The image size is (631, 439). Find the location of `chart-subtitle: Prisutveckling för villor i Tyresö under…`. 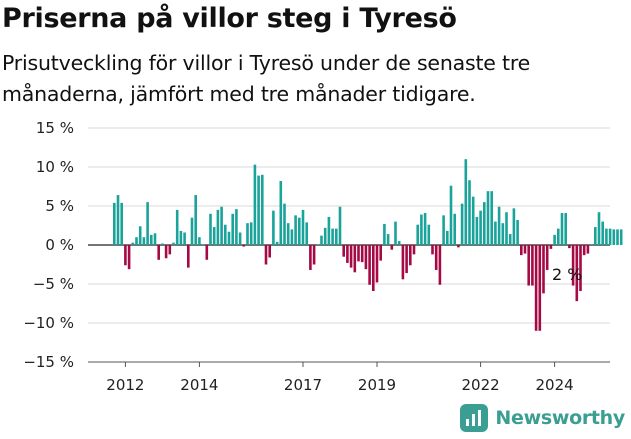

chart-subtitle: Prisutveckling för villor i Tyresö under… is located at coordinates (266, 78).